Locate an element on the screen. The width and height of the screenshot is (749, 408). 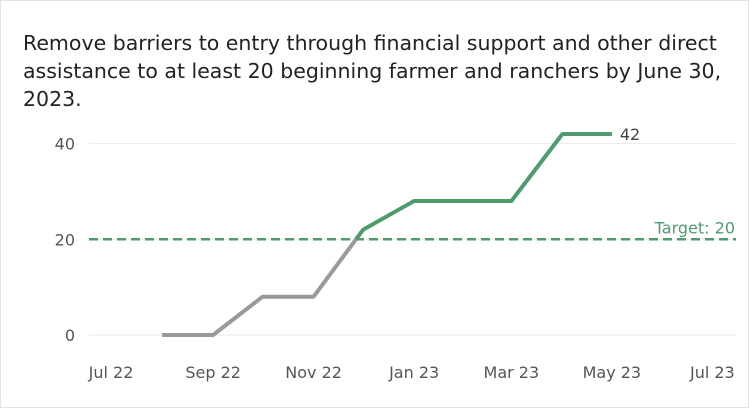
x-tick-label: Jan 23 is located at coordinates (413, 372).